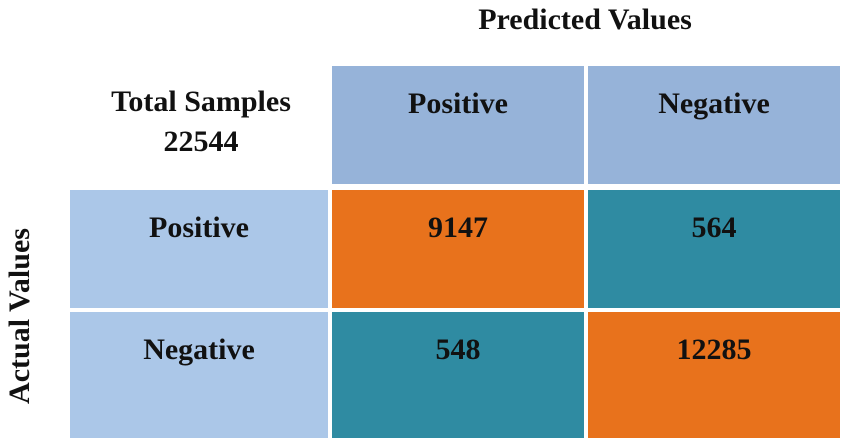 The height and width of the screenshot is (442, 850). I want to click on cell-true-negative: 12285, so click(714, 375).